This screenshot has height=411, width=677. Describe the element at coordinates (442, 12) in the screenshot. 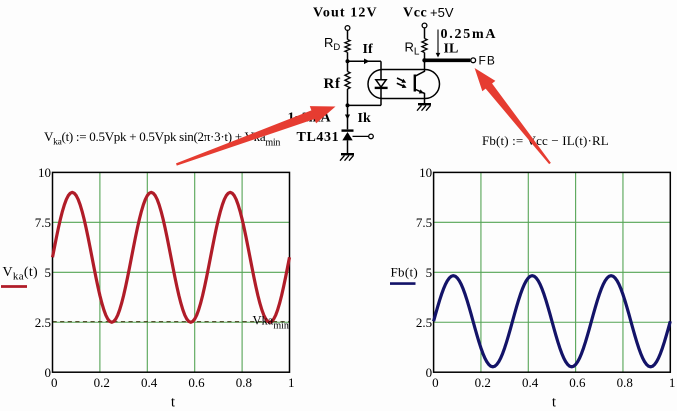

I see `svg-text: +5V` at that location.